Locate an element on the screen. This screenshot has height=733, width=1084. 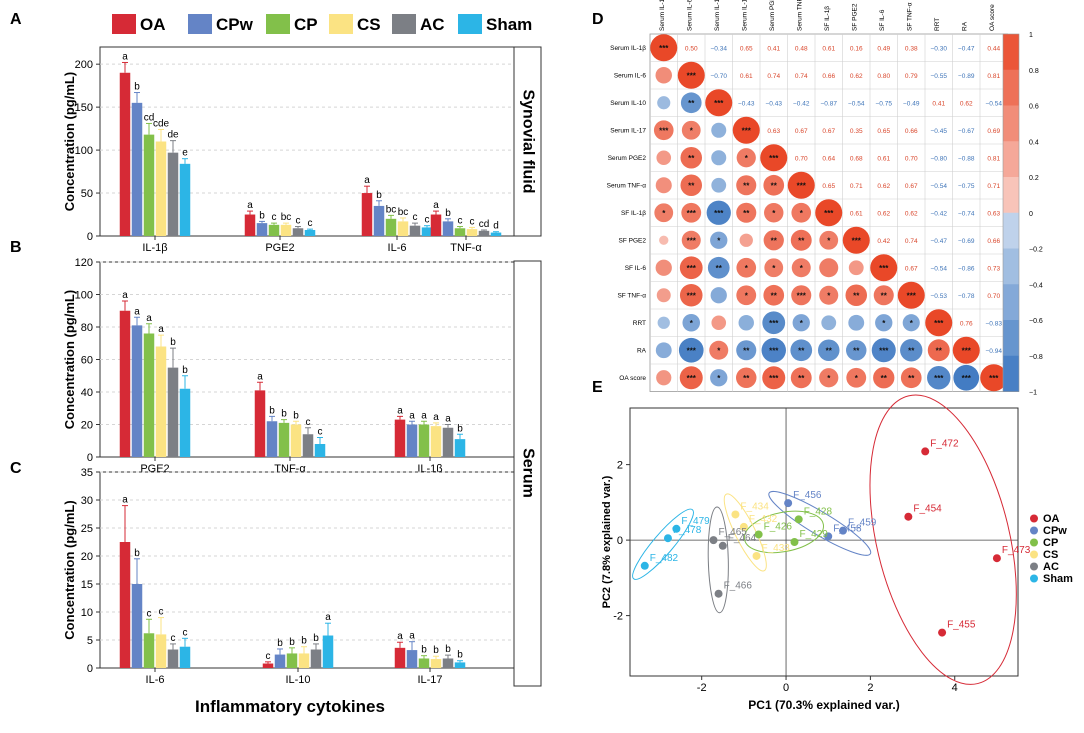
bar-oa is located at coordinates (125, 383).